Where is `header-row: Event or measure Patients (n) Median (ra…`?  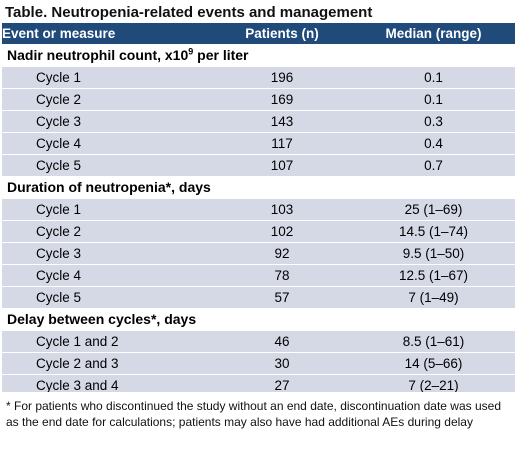
header-row: Event or measure Patients (n) Median (ra… is located at coordinates (258, 34).